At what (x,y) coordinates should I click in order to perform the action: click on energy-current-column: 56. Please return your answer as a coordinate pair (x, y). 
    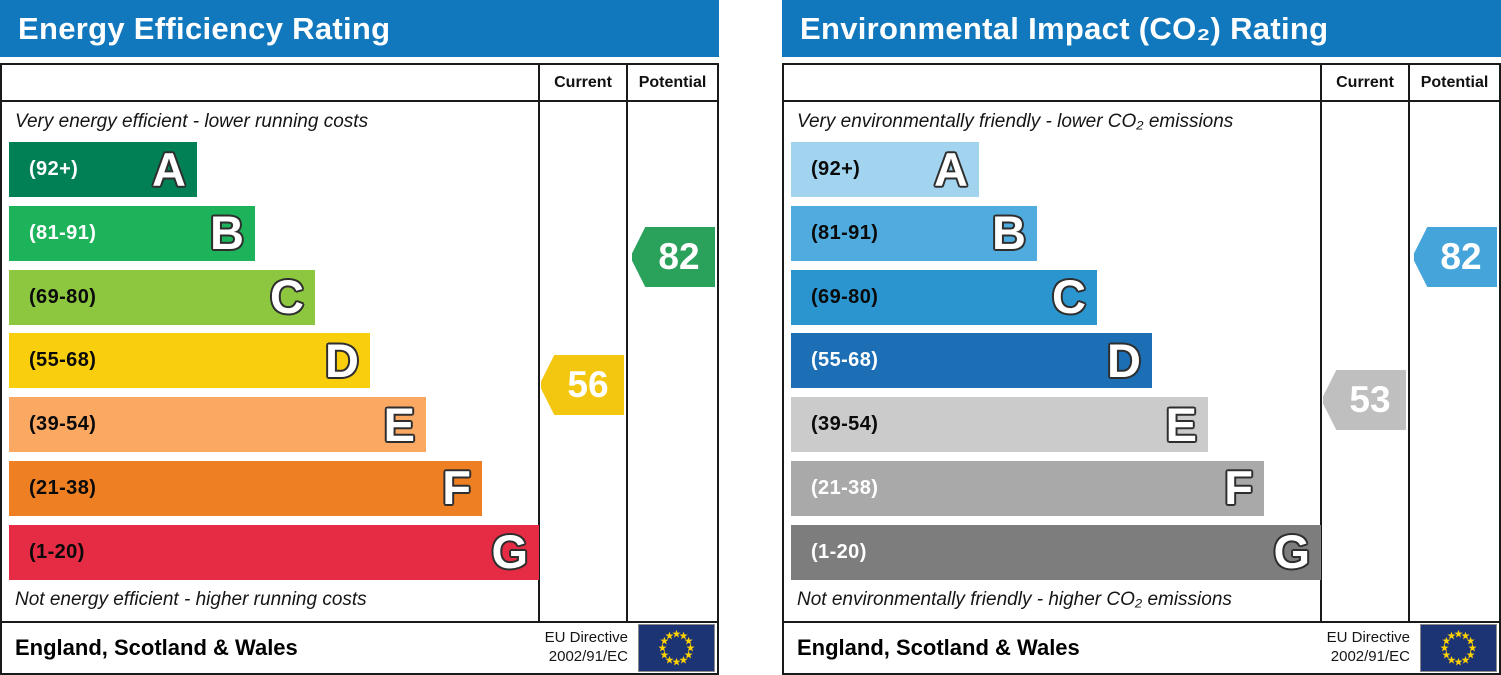
    Looking at the image, I should click on (584, 361).